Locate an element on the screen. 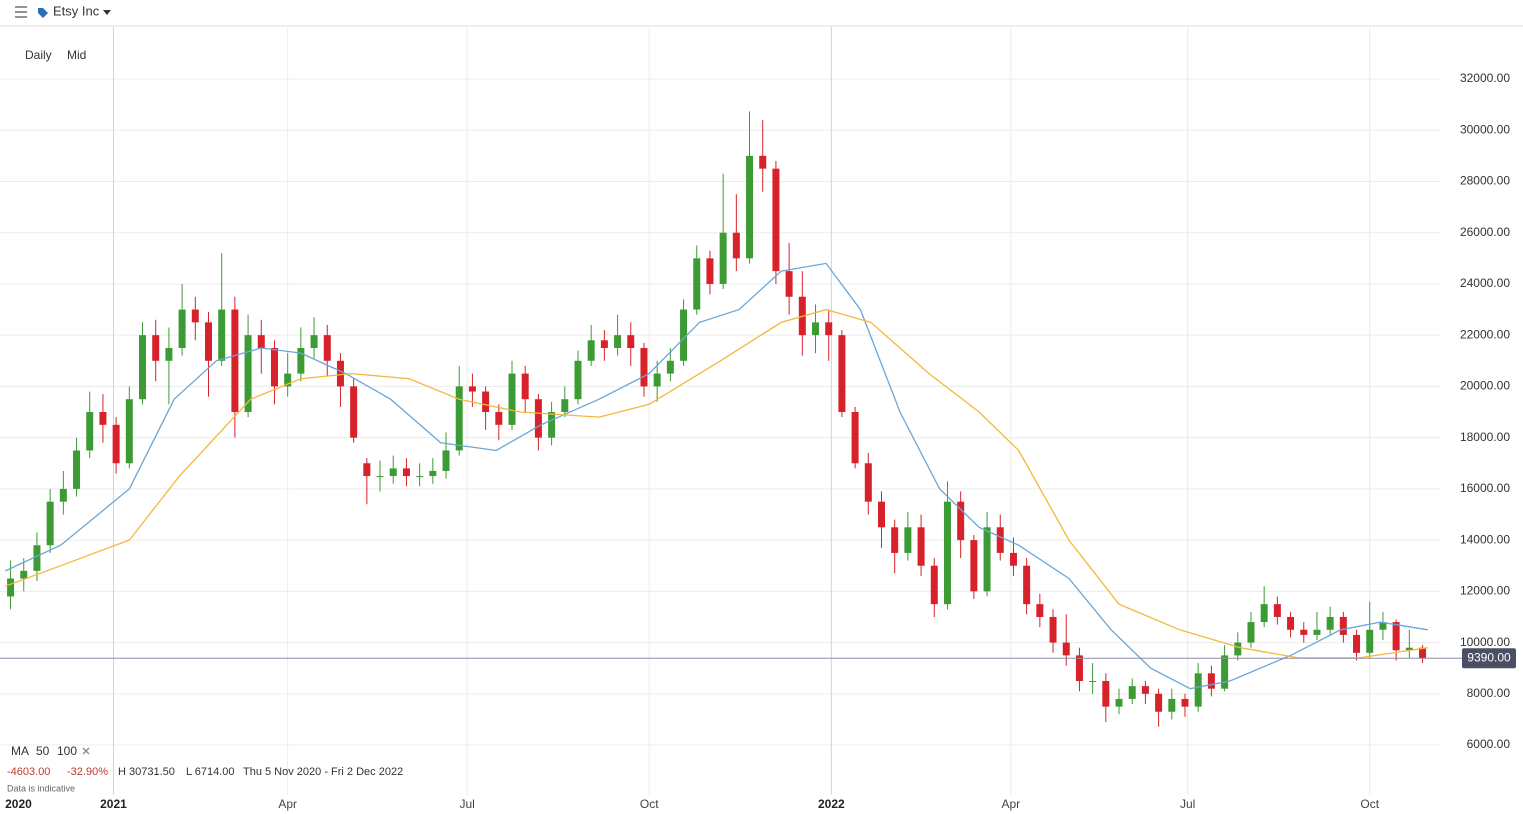 Image resolution: width=1523 pixels, height=814 pixels. note: Data is indicative is located at coordinates (41, 788).